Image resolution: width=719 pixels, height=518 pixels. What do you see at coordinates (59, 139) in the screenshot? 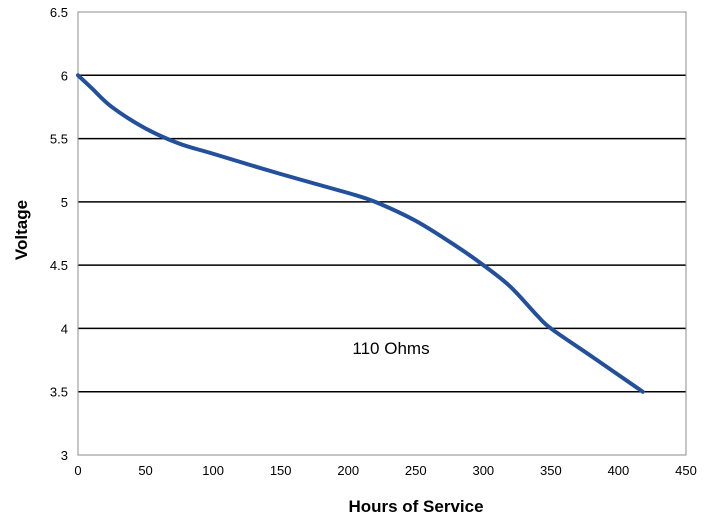
I see `y-tick-label: 5.5` at bounding box center [59, 139].